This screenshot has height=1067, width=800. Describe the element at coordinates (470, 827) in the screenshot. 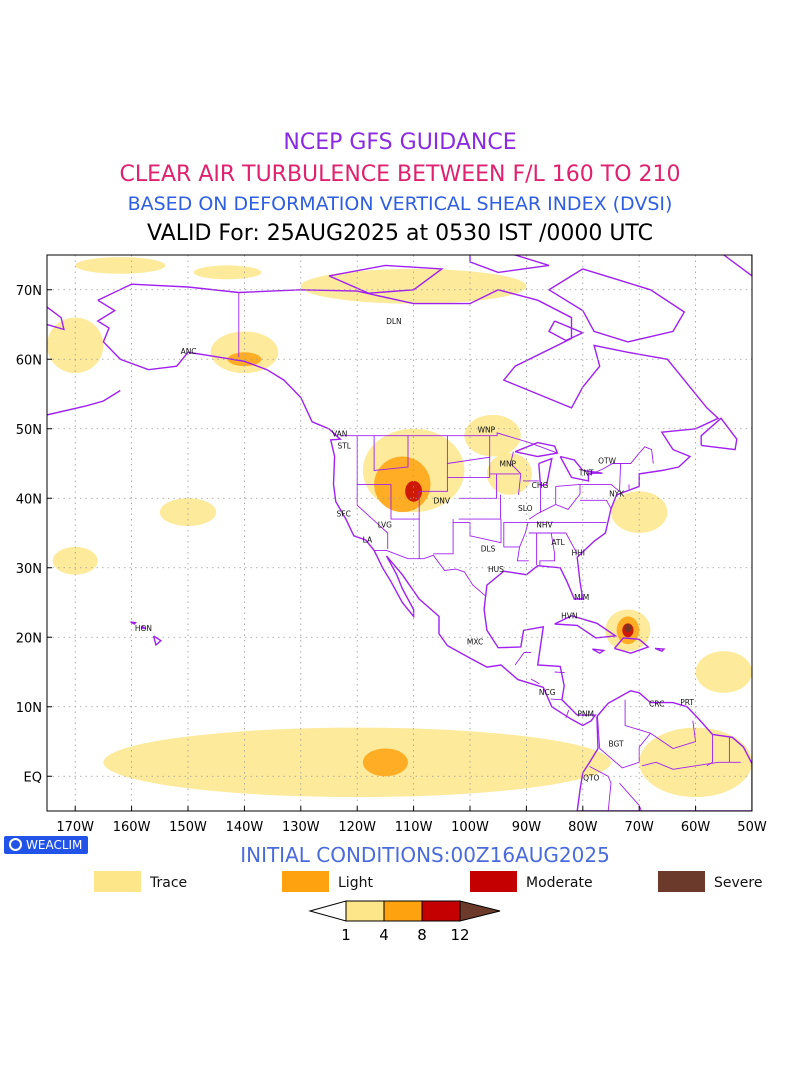

I see `lon-tick-label: 100W` at that location.